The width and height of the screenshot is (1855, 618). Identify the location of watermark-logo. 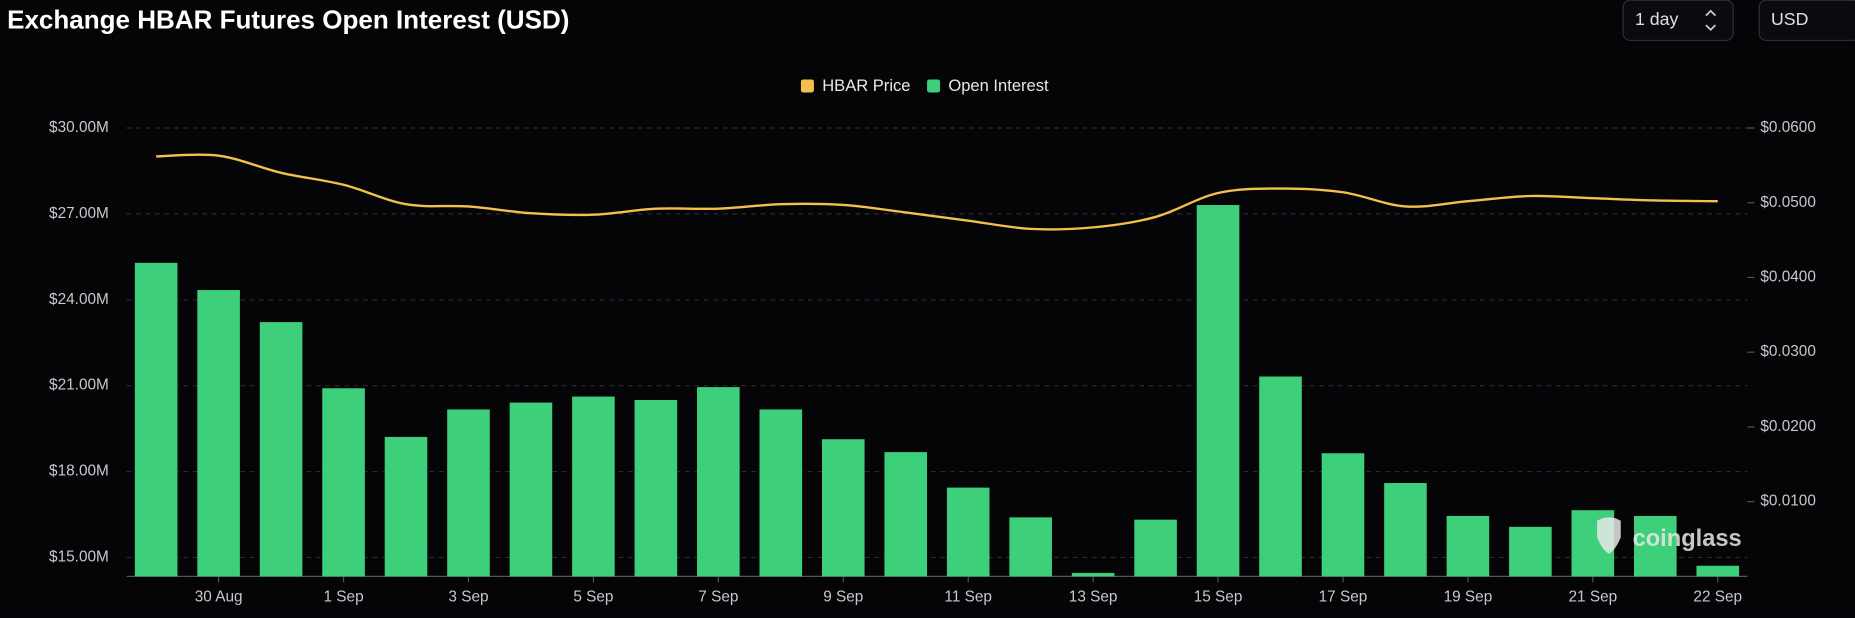
(1609, 535).